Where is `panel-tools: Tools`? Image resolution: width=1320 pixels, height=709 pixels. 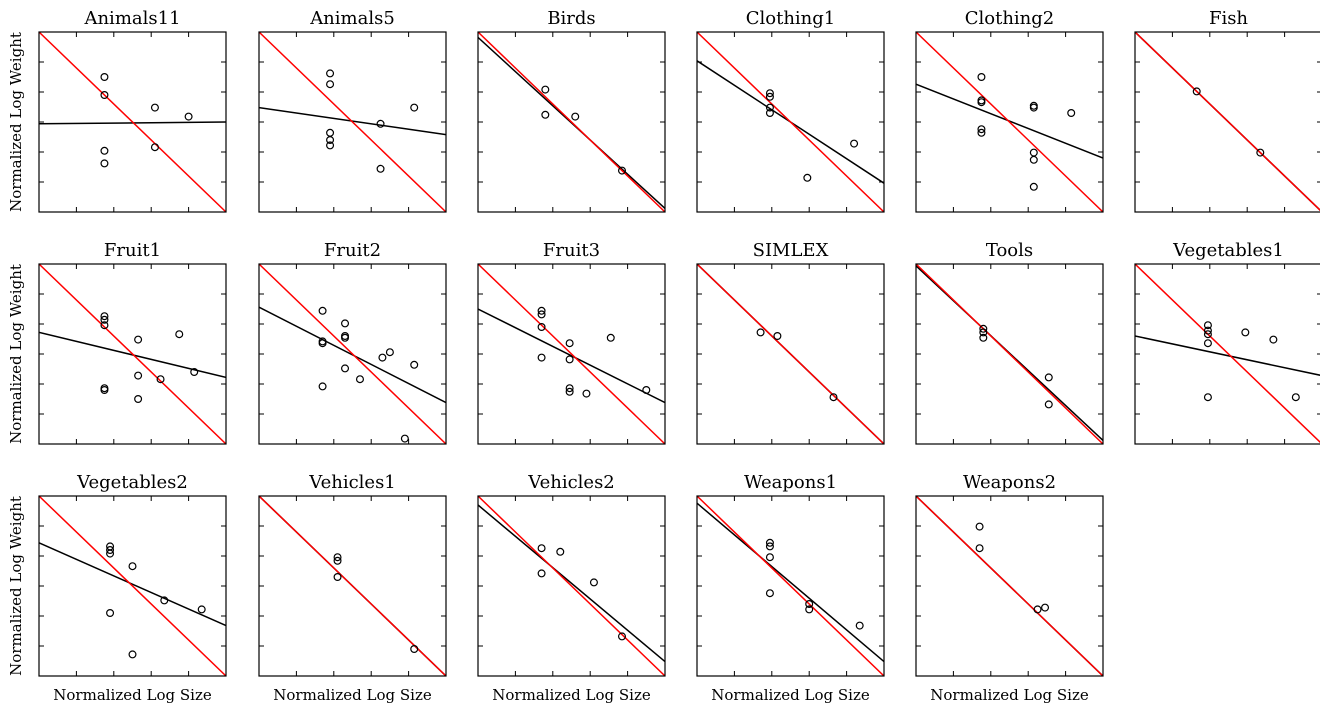
panel-tools: Tools is located at coordinates (1009, 342).